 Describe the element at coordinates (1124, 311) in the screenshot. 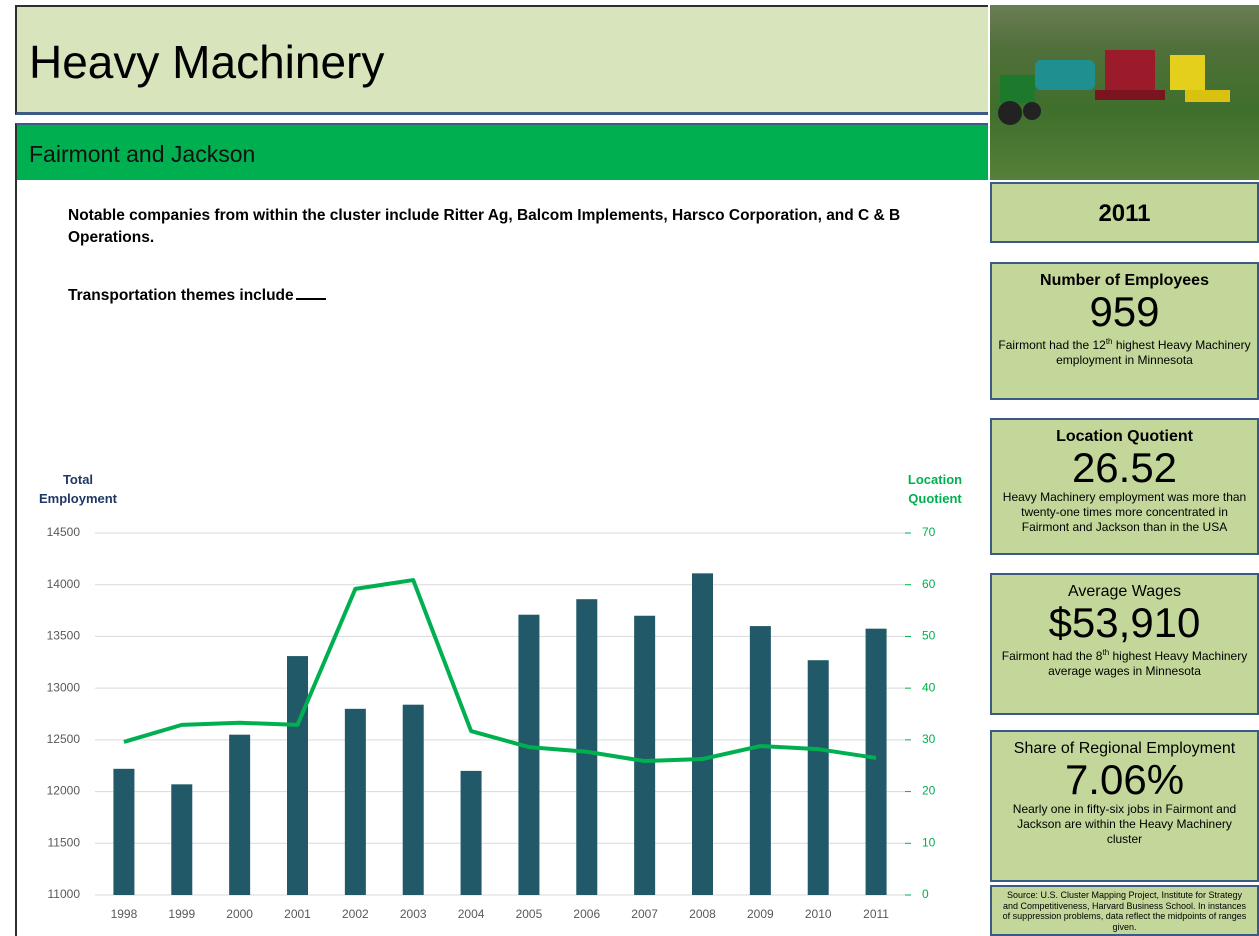

I see `stat-value: 959` at that location.